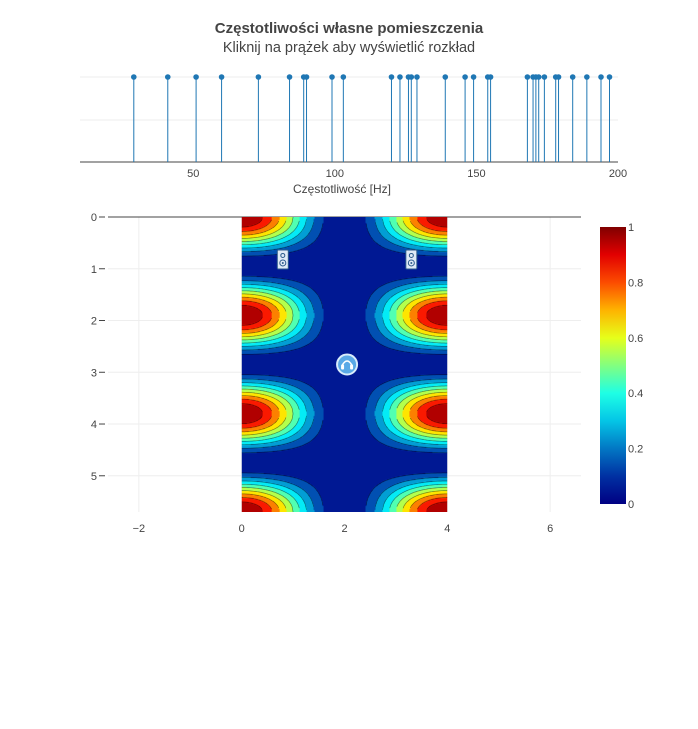 The height and width of the screenshot is (729, 698). I want to click on listener-icon, so click(347, 364).